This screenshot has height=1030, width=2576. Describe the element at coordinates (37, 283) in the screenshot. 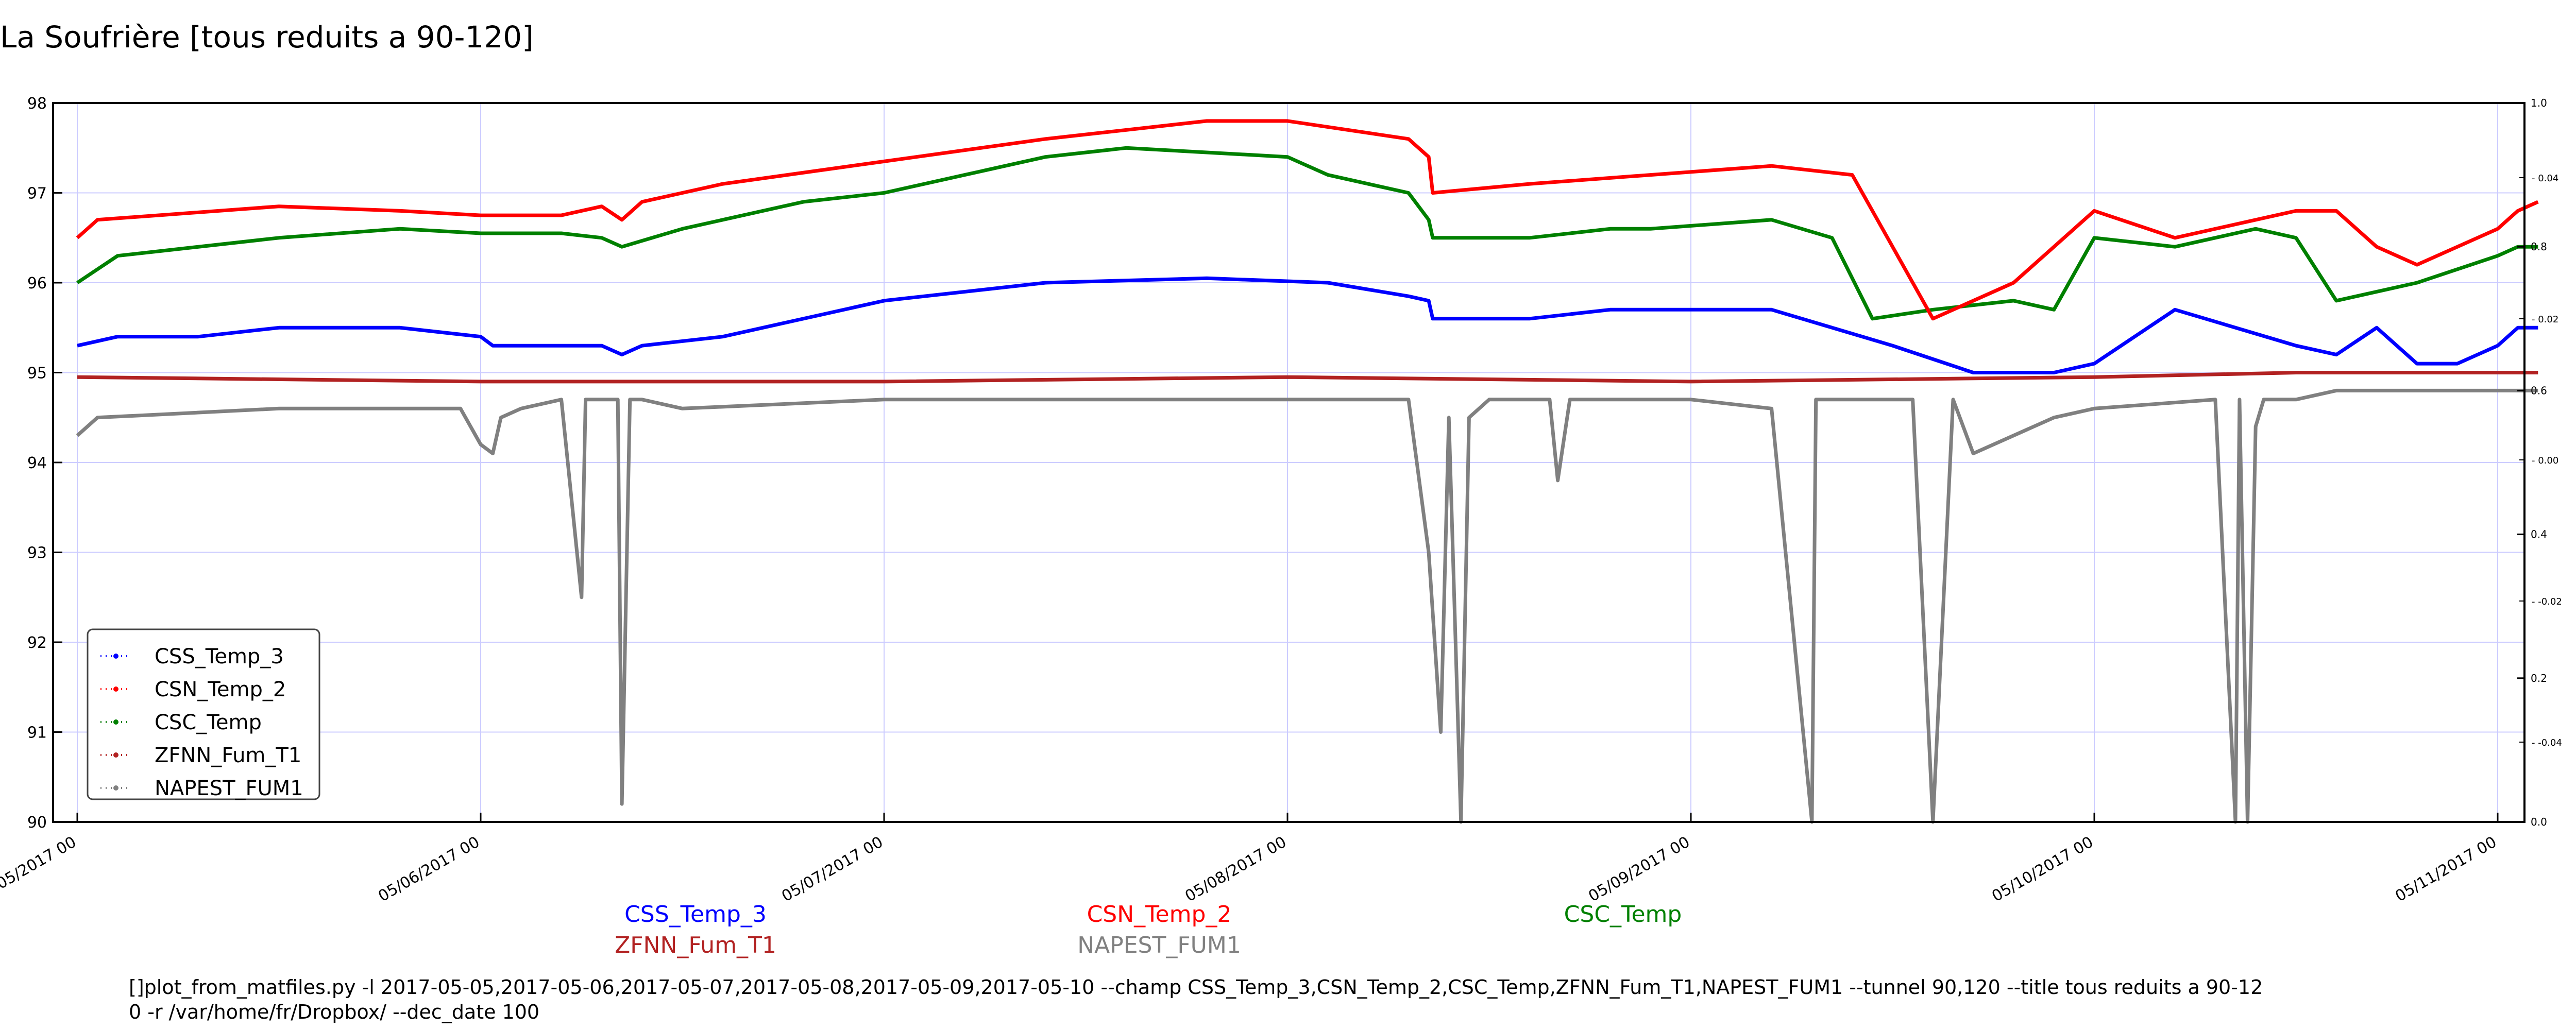

I see `y-tick-label: 96` at that location.